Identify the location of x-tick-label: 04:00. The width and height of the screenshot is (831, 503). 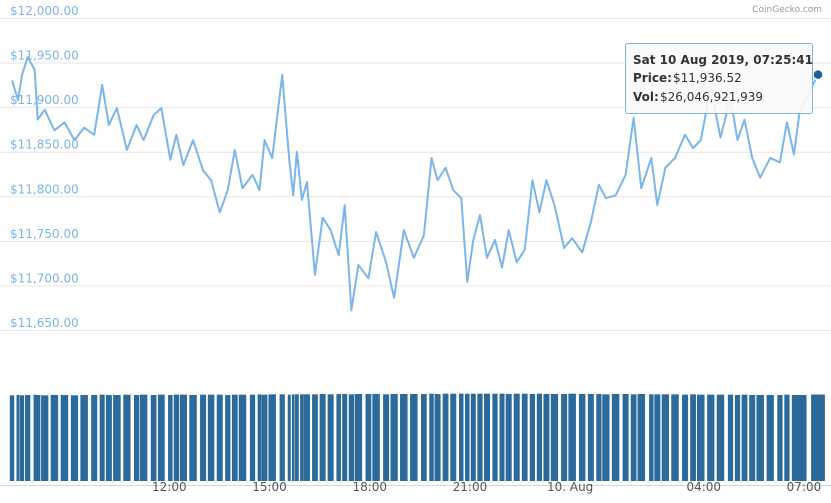
(703, 487).